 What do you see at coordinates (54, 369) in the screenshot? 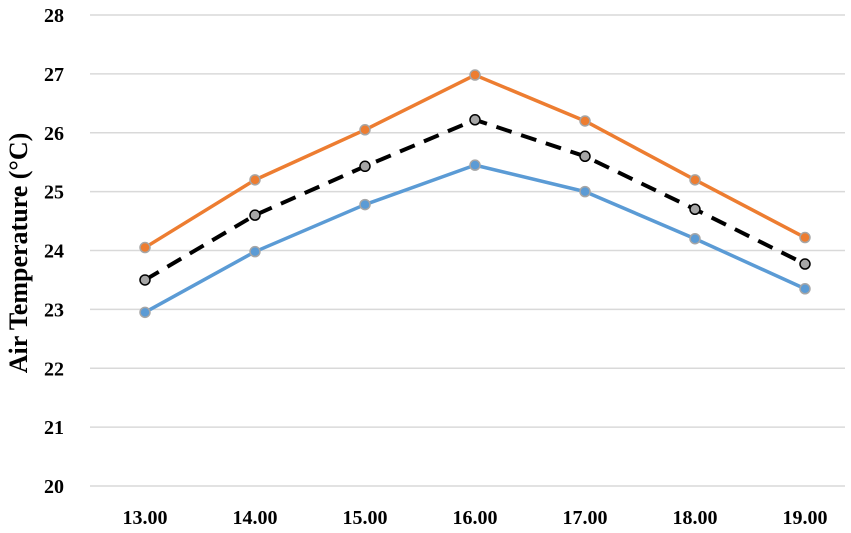
I see `y-tick-label: 22` at bounding box center [54, 369].